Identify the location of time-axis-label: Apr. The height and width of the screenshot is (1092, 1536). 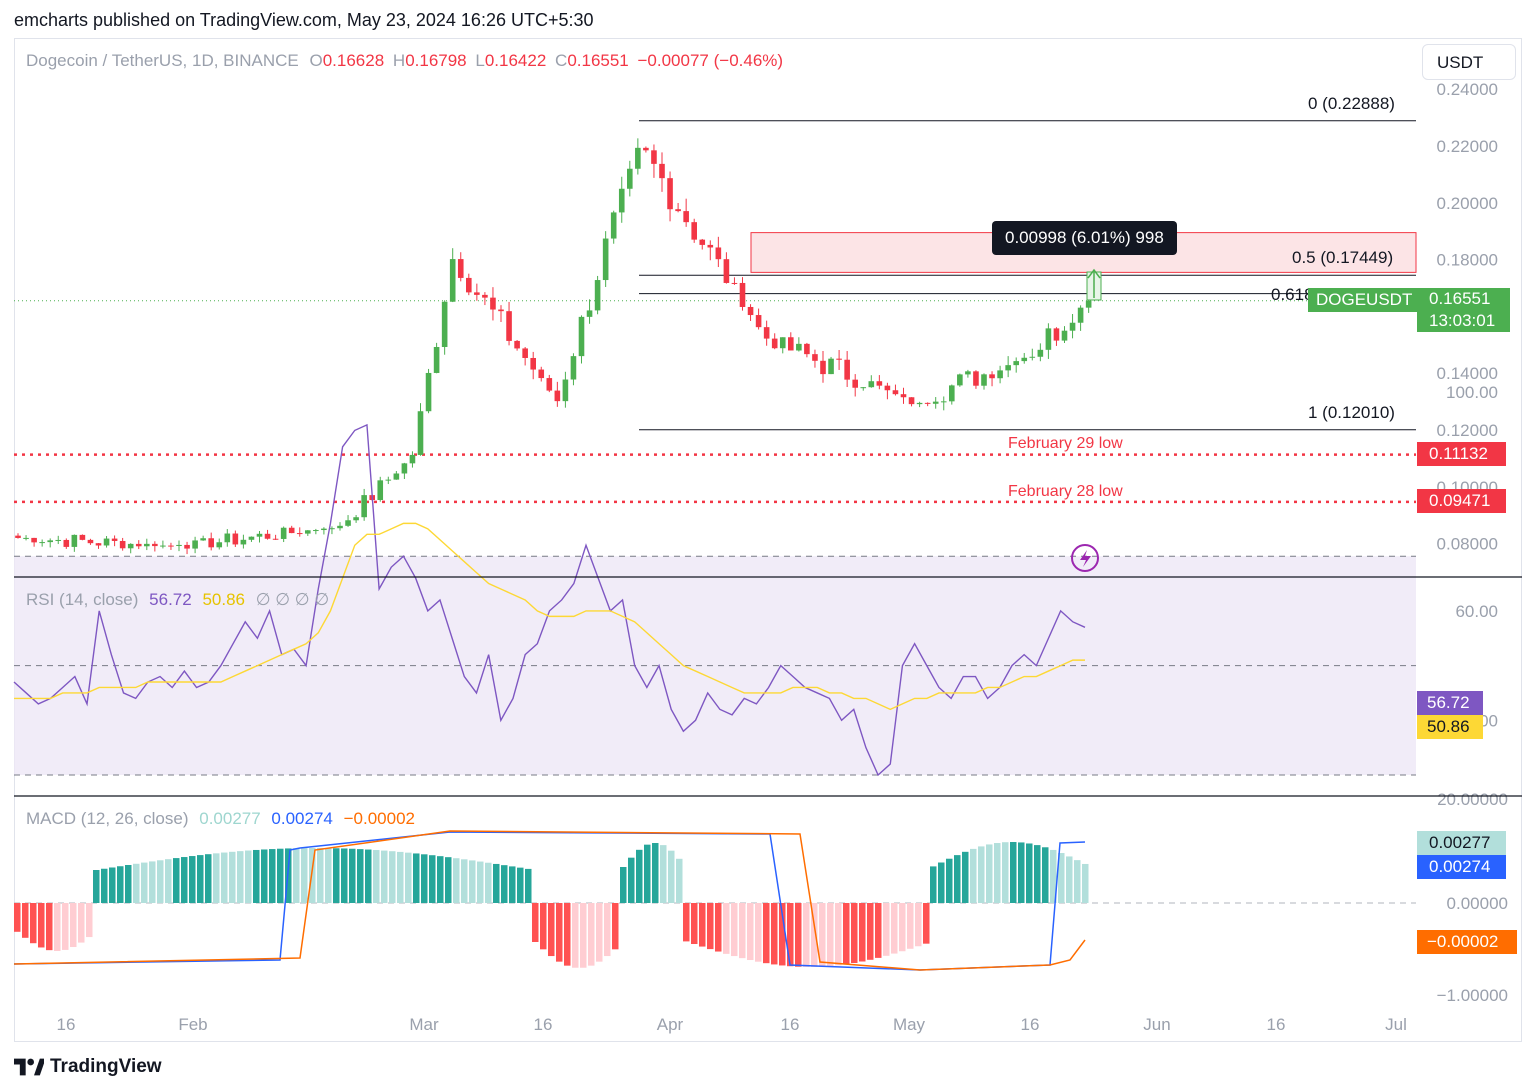
(670, 1024).